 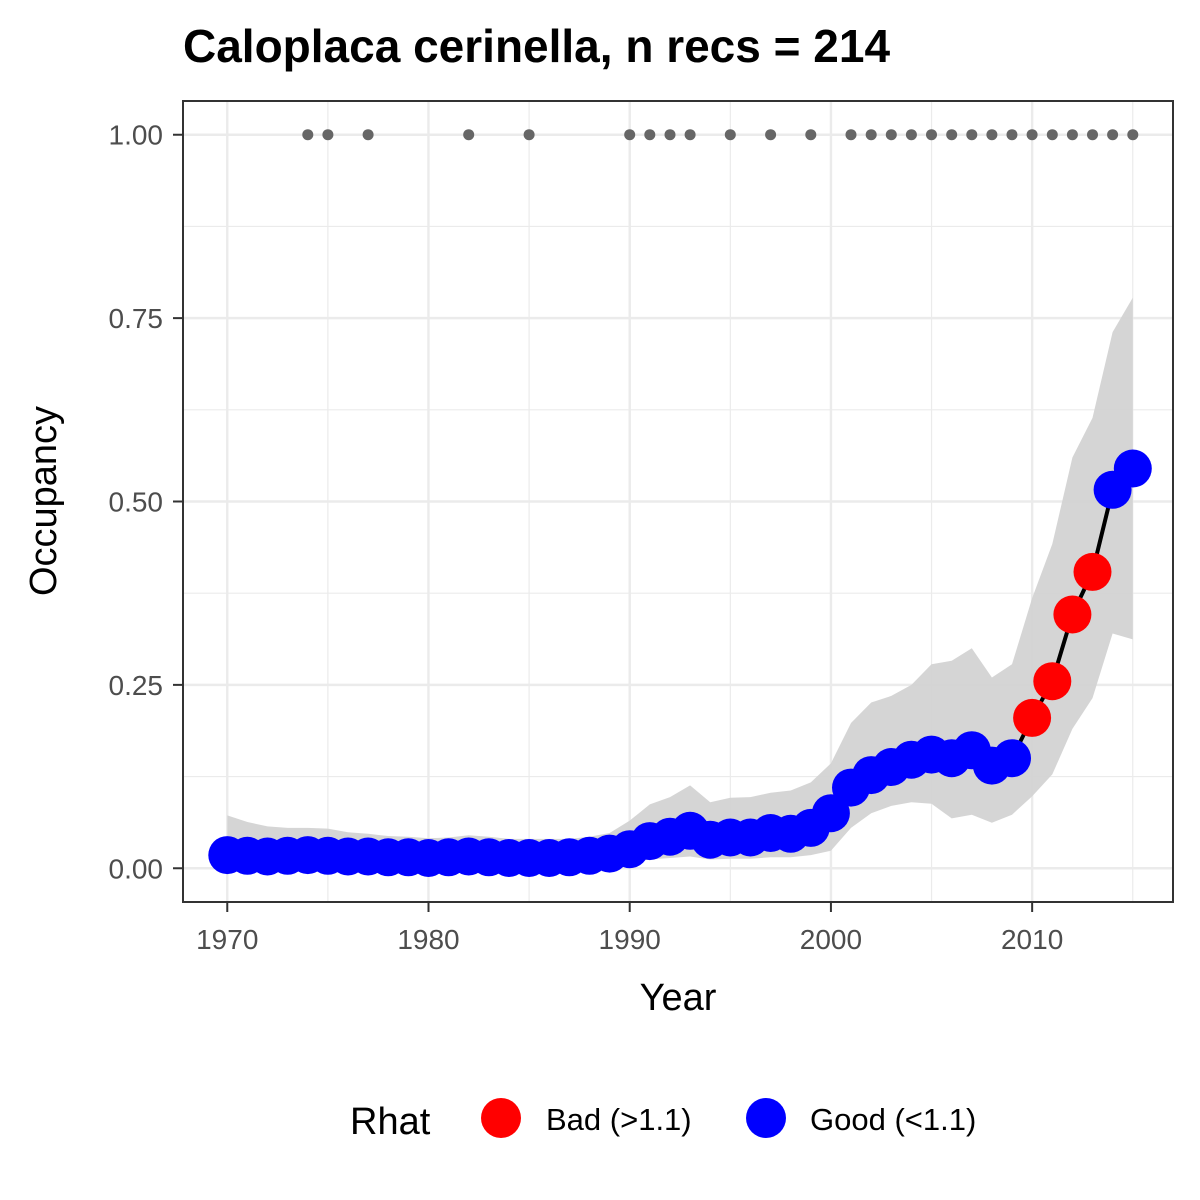 What do you see at coordinates (893, 1119) in the screenshot?
I see `legend-label-good: Good (<1.1)` at bounding box center [893, 1119].